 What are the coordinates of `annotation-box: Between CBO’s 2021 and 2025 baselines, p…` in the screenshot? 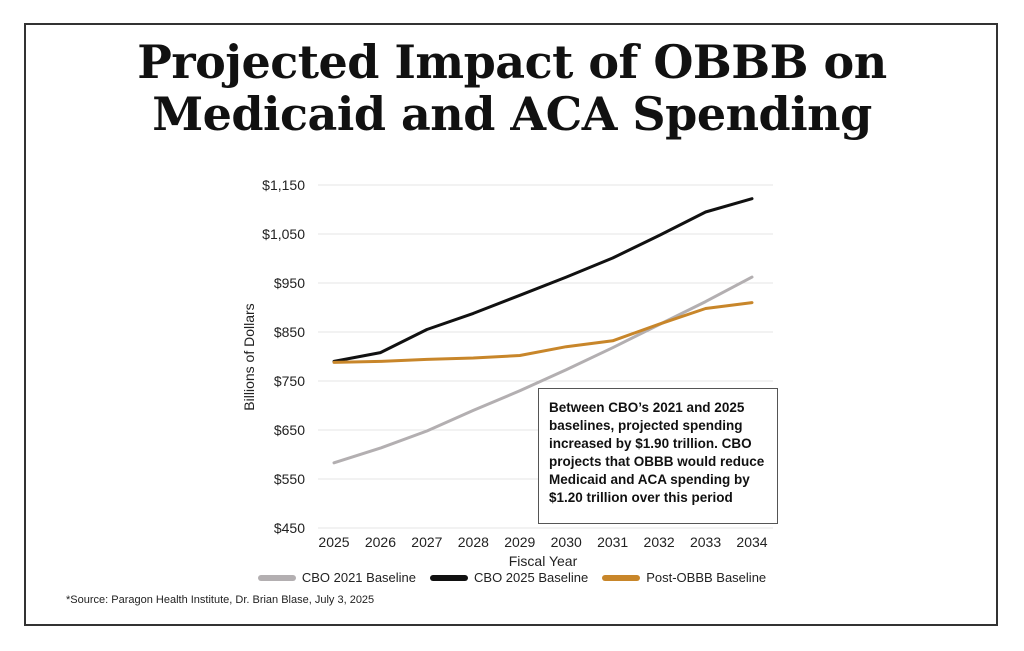 It's located at (658, 456).